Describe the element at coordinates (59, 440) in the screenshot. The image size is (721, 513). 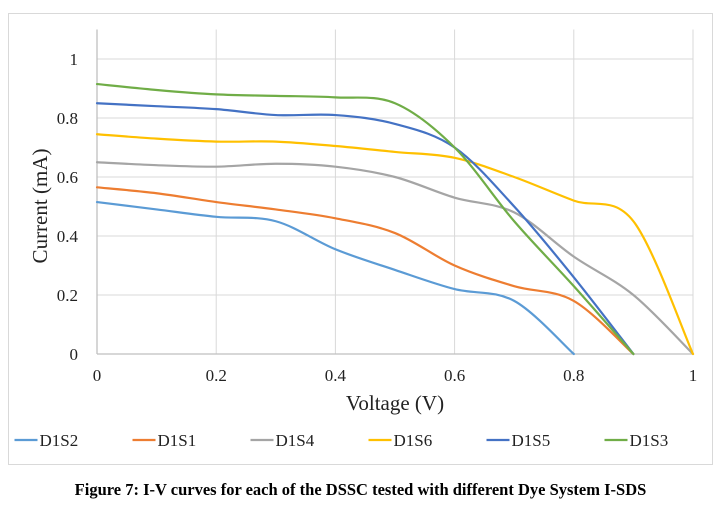
I see `legend-label: D1S2` at that location.